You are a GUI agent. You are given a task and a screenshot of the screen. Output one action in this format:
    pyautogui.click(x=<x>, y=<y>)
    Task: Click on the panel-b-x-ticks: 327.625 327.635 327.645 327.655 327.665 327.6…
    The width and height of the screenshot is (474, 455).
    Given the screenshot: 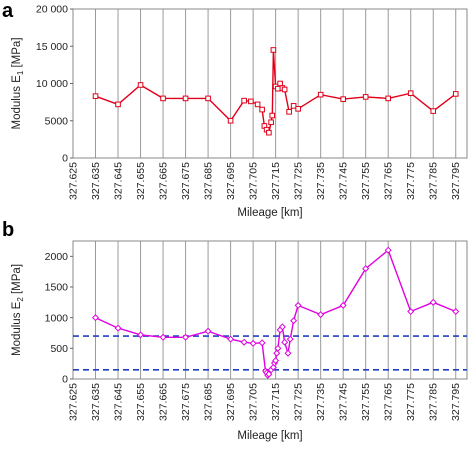 What is the action you would take?
    pyautogui.click(x=265, y=402)
    